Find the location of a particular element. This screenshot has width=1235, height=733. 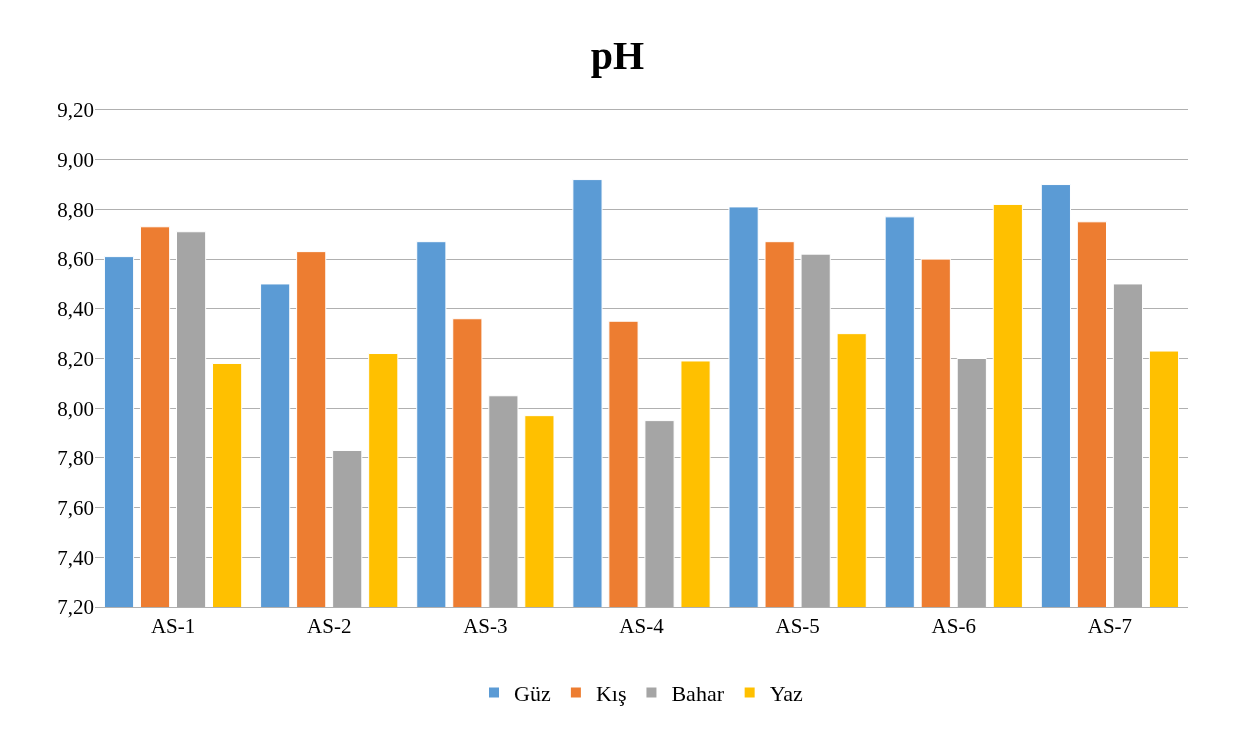

legend-label: Bahar is located at coordinates (698, 693).